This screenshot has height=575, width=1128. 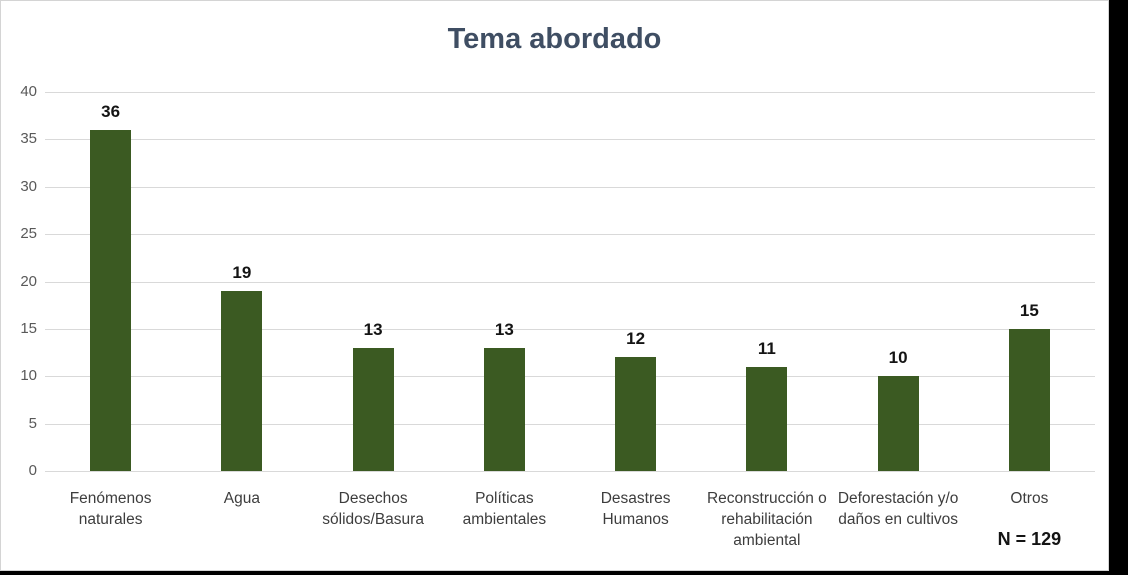 What do you see at coordinates (241, 498) in the screenshot?
I see `x-axis-category-label: Agua` at bounding box center [241, 498].